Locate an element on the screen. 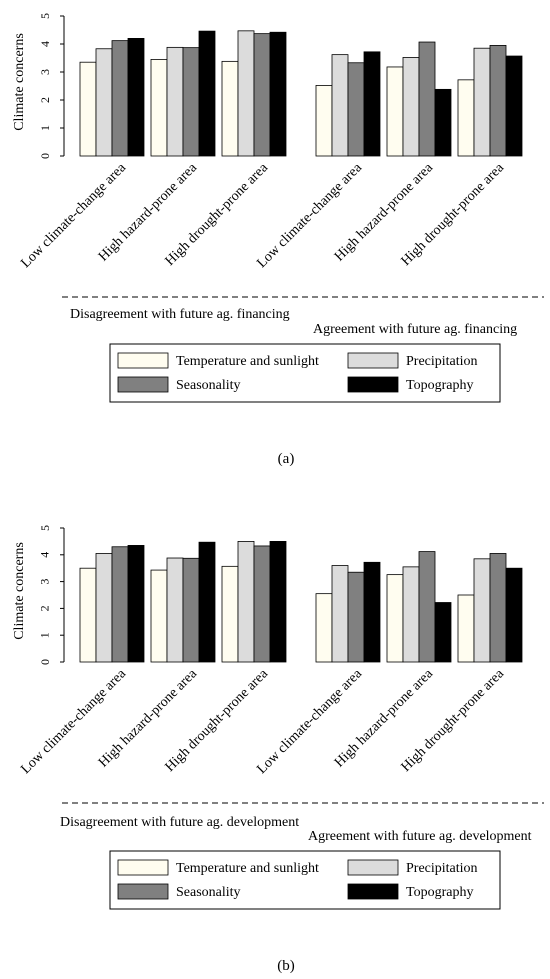 This screenshot has width=550, height=979. group-label-2: Agreement with future ag. development is located at coordinates (420, 836).